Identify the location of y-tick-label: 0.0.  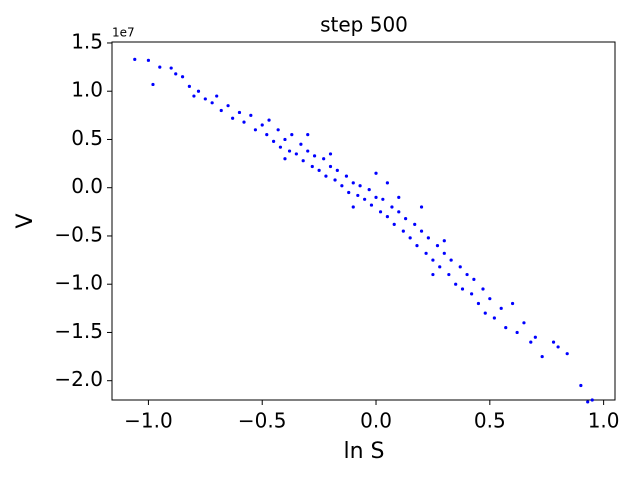
(87, 186).